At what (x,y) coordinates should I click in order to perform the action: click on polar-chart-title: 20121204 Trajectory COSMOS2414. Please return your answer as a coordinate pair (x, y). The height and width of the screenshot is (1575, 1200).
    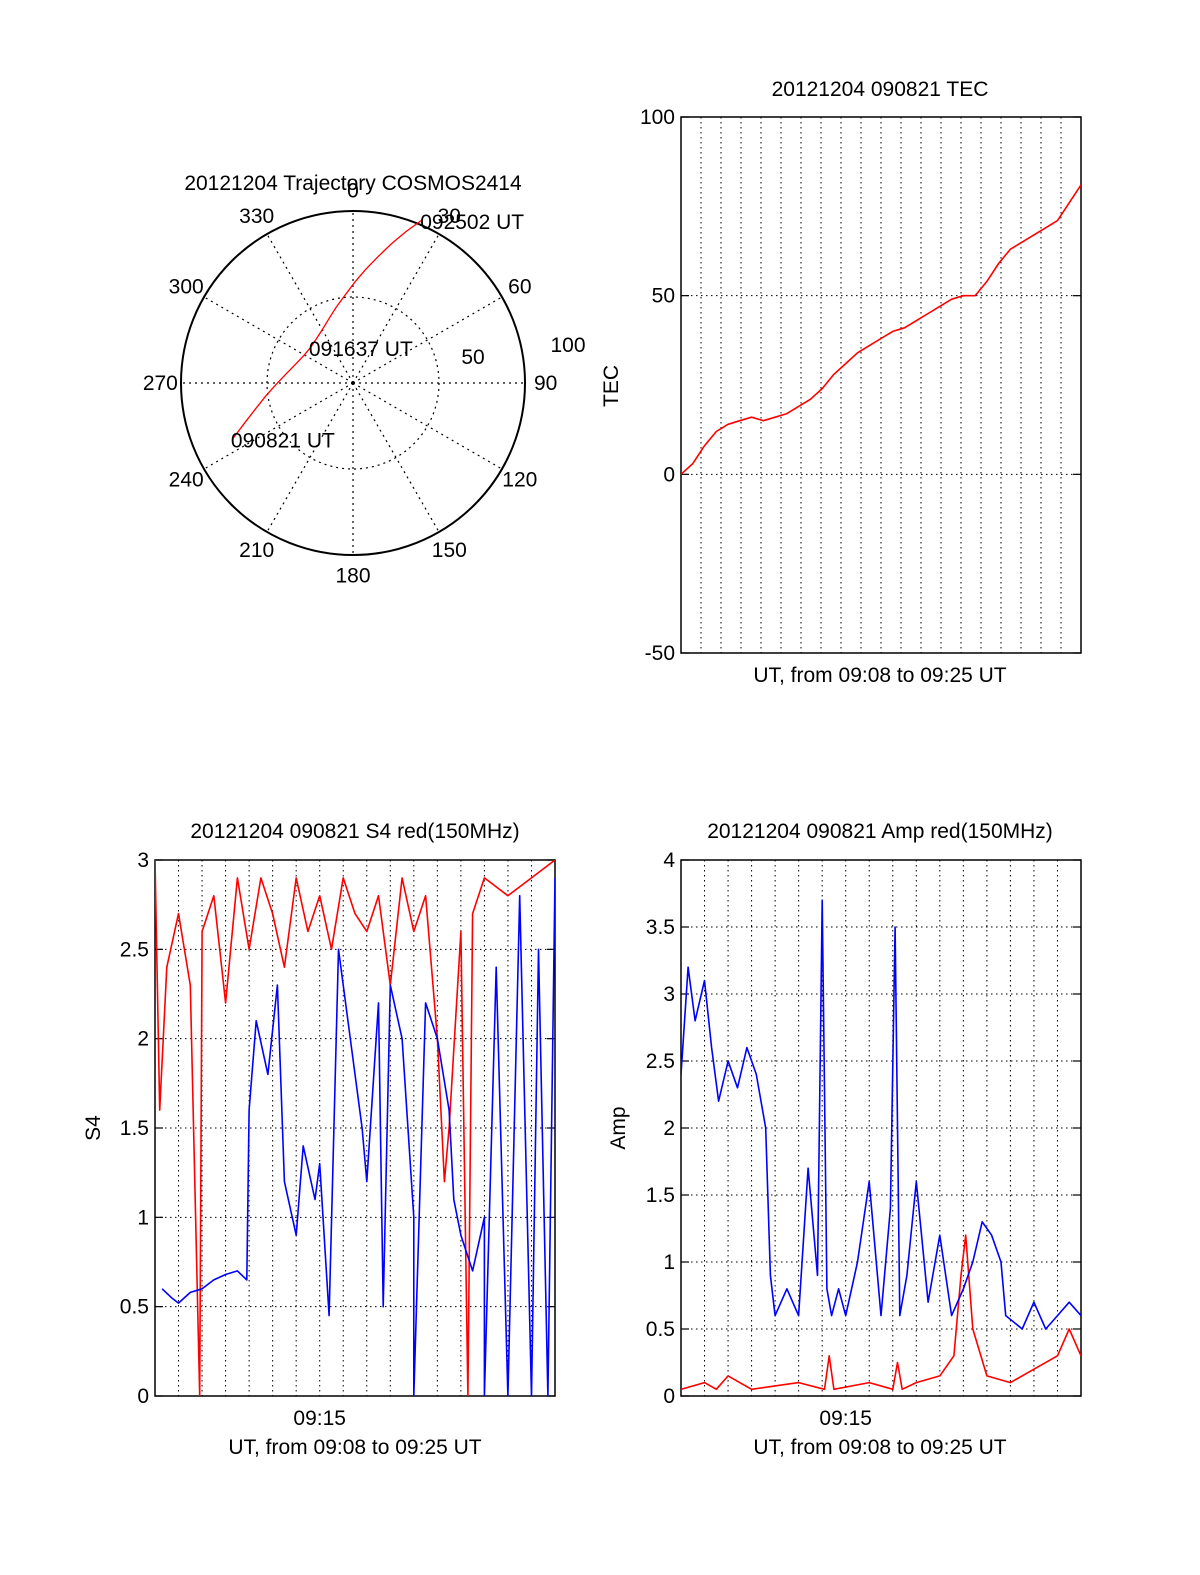
    Looking at the image, I should click on (353, 183).